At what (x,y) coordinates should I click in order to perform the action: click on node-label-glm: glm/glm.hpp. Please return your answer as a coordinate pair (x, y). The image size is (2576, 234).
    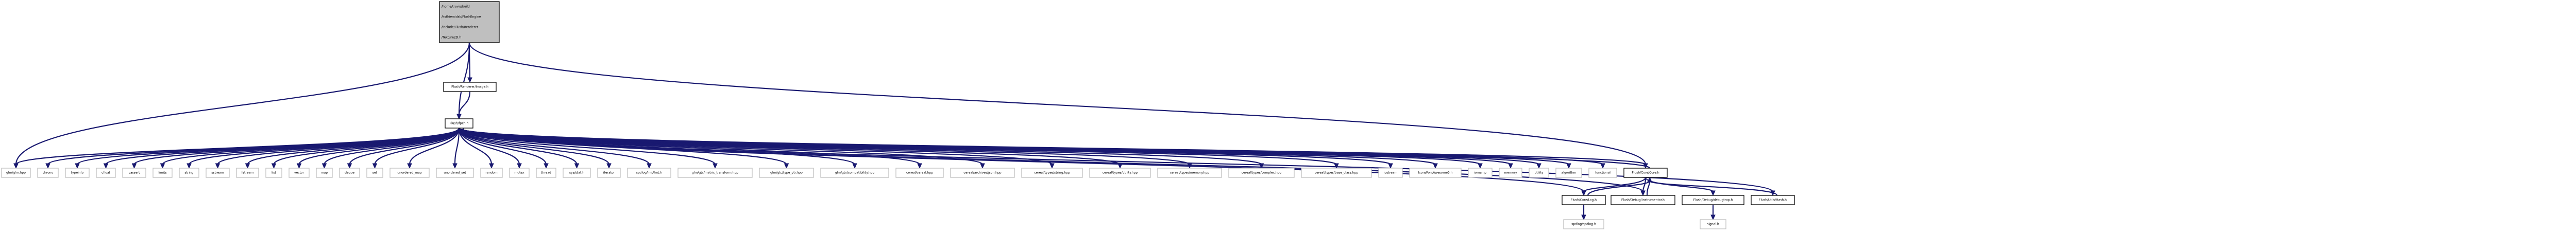
    Looking at the image, I should click on (16, 173).